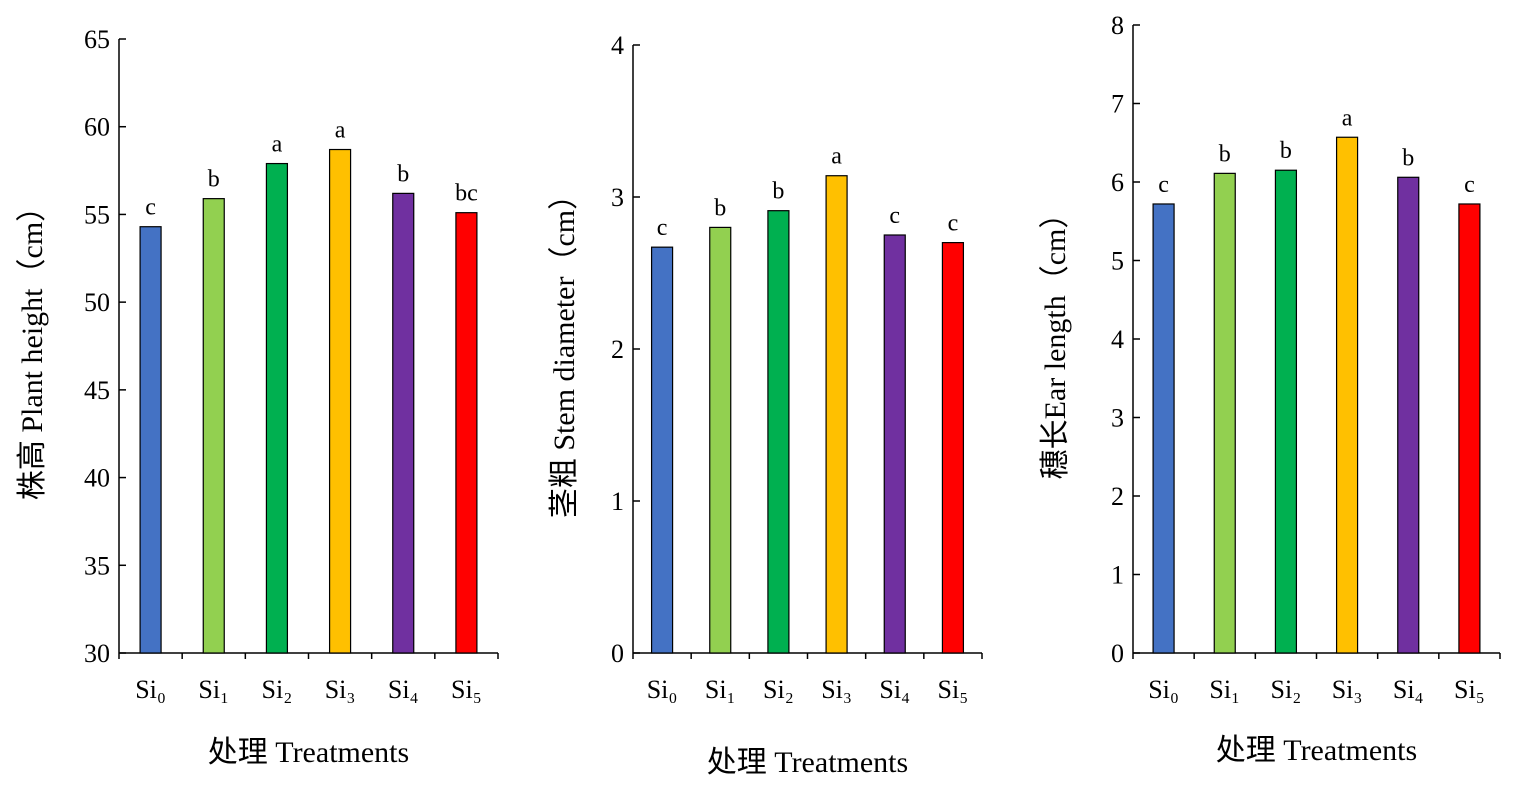  I want to click on y-tick-label: 30, so click(97, 653).